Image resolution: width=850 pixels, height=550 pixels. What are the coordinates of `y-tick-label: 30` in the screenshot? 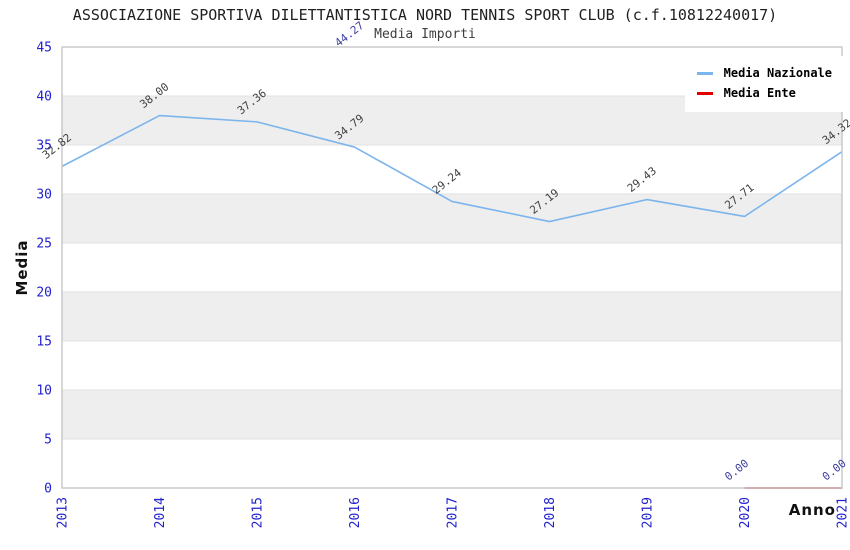 It's located at (44, 195).